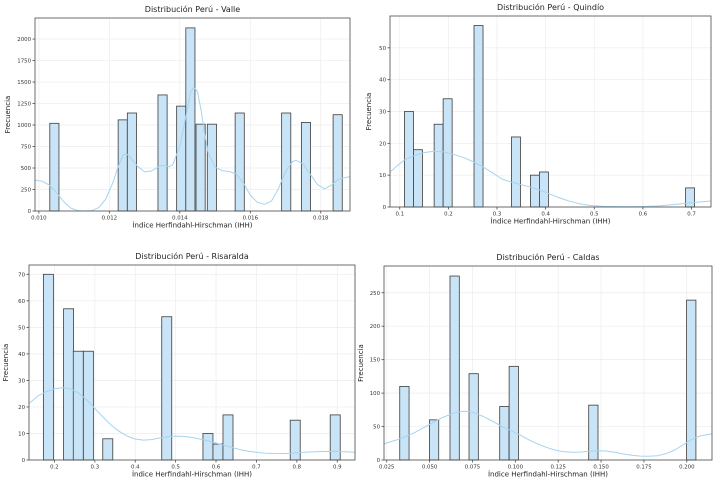  Describe the element at coordinates (399, 215) in the screenshot. I see `x-tick-label: 0.1` at that location.